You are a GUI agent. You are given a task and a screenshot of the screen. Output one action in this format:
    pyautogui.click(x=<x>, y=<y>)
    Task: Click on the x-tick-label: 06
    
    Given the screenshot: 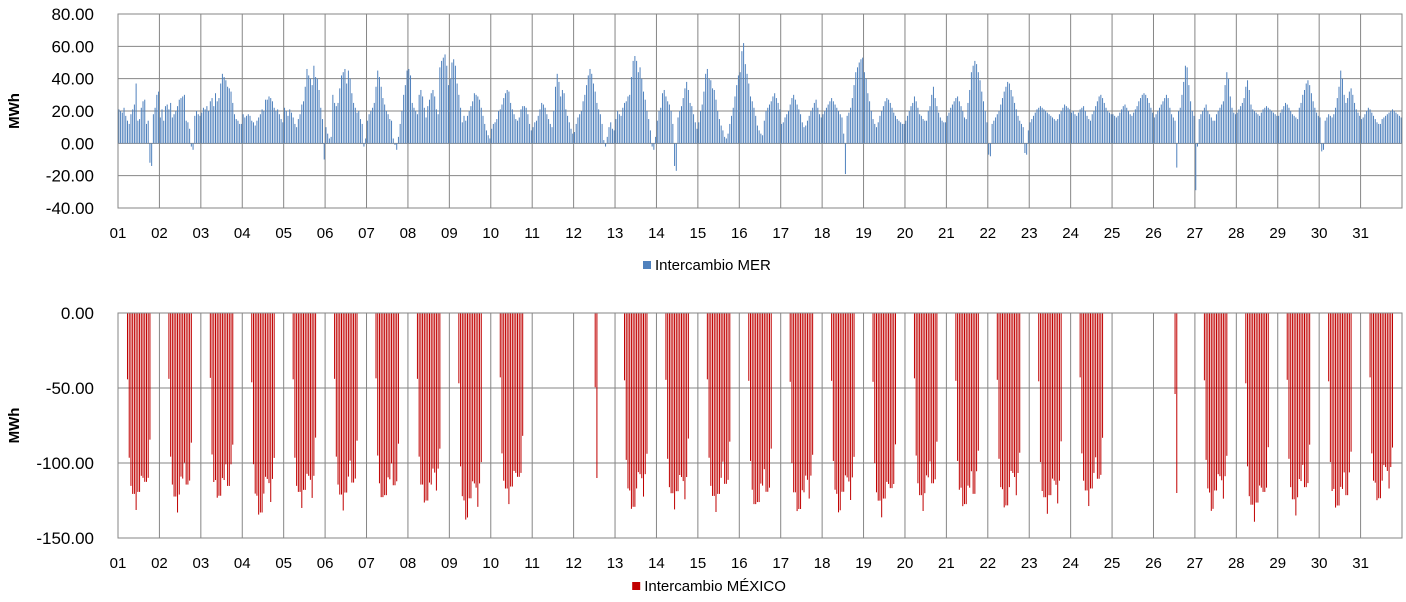 What is the action you would take?
    pyautogui.click(x=325, y=233)
    